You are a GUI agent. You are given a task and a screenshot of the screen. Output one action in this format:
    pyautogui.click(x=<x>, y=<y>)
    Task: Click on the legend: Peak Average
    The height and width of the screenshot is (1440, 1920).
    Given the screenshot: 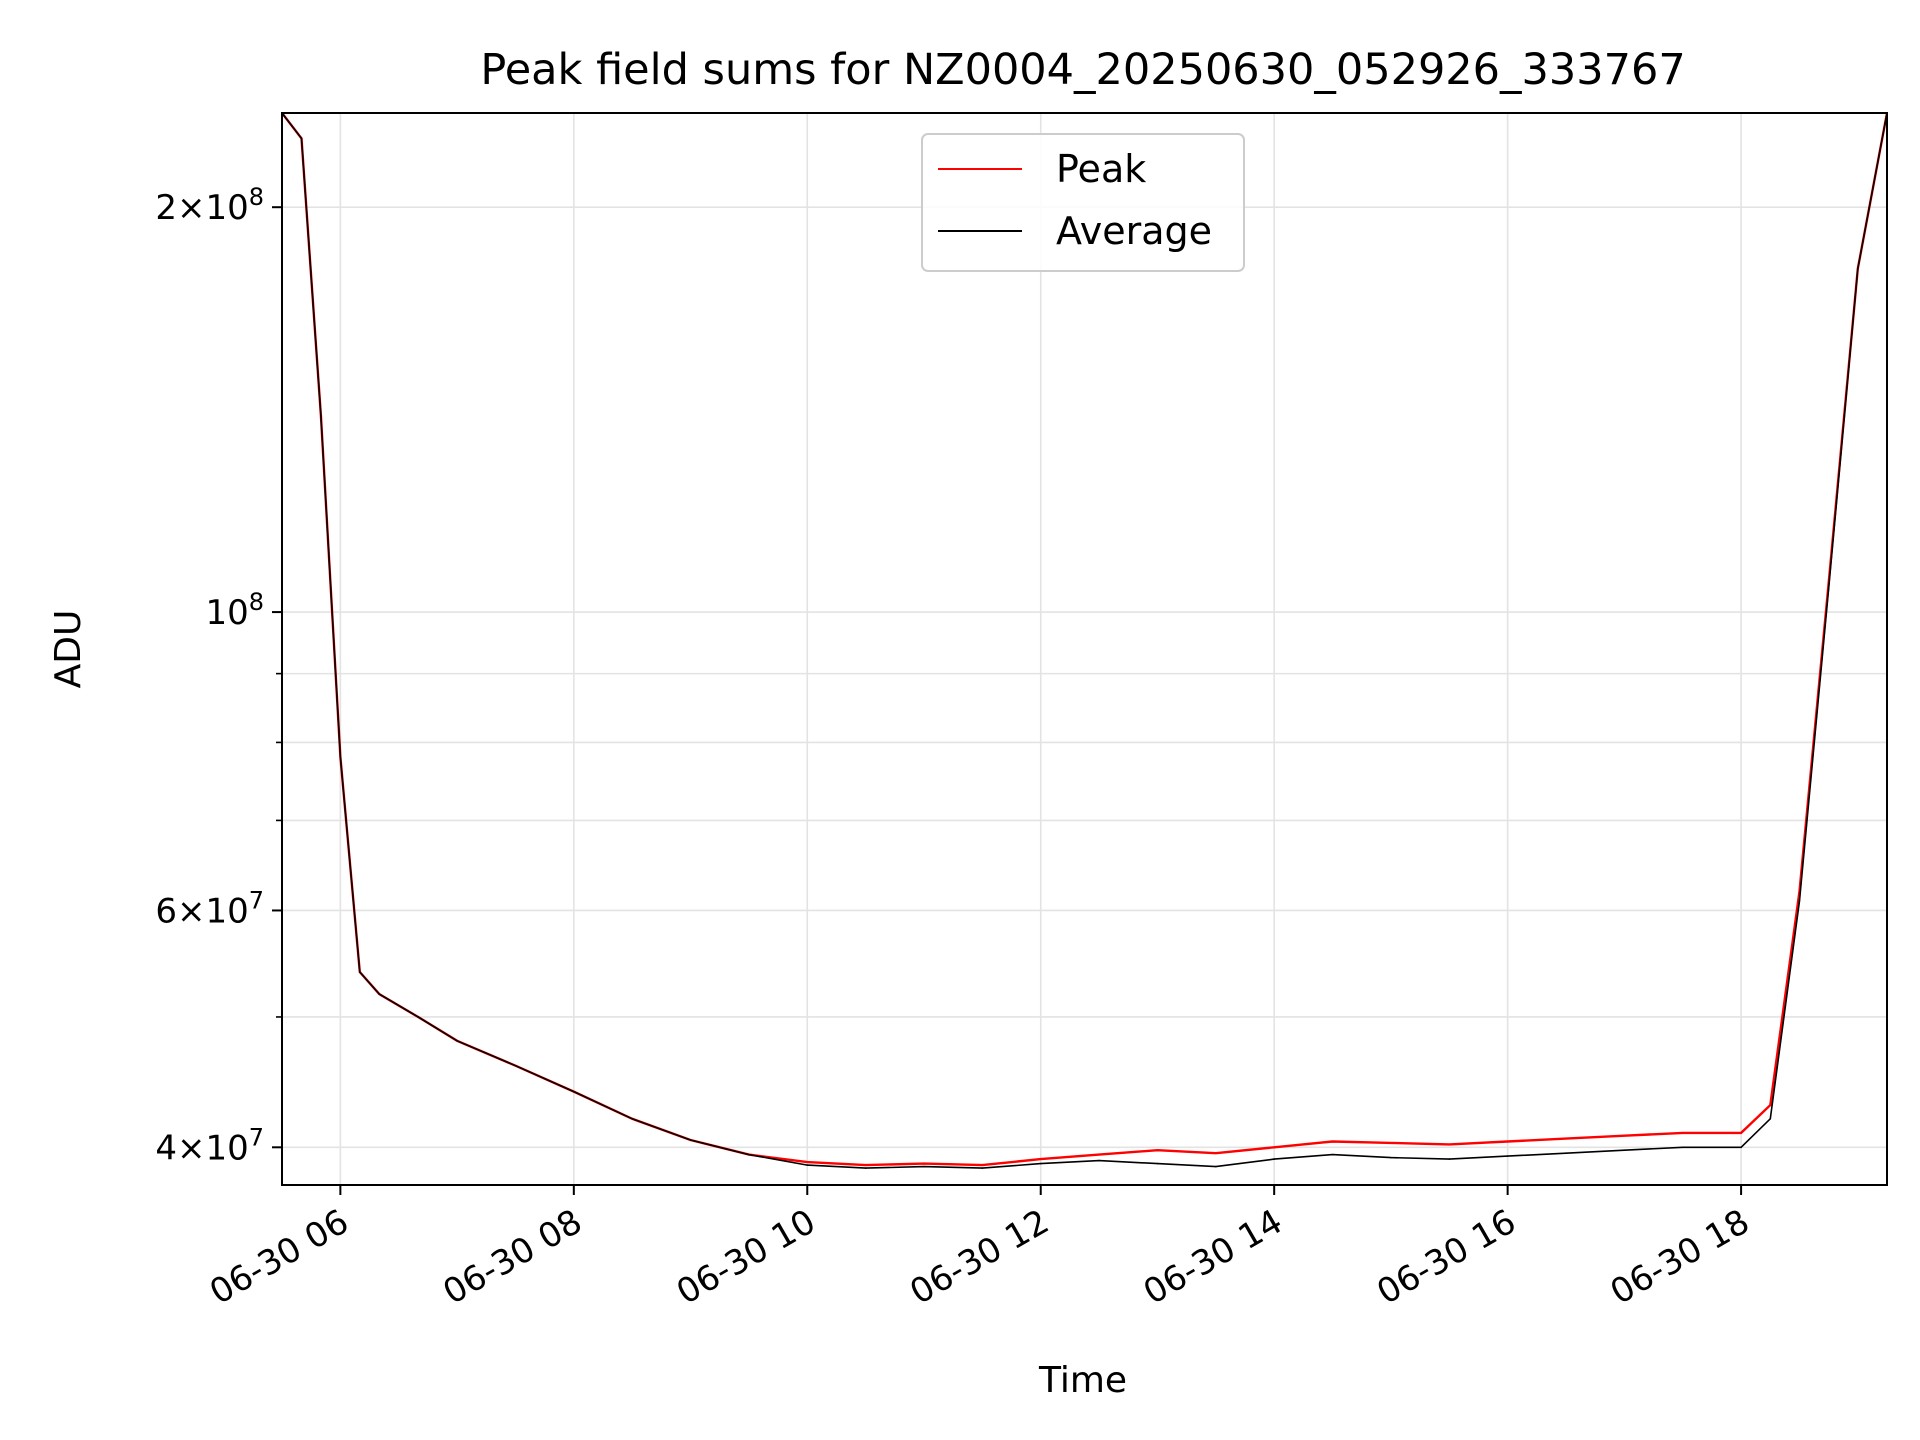 What is the action you would take?
    pyautogui.click(x=1083, y=202)
    